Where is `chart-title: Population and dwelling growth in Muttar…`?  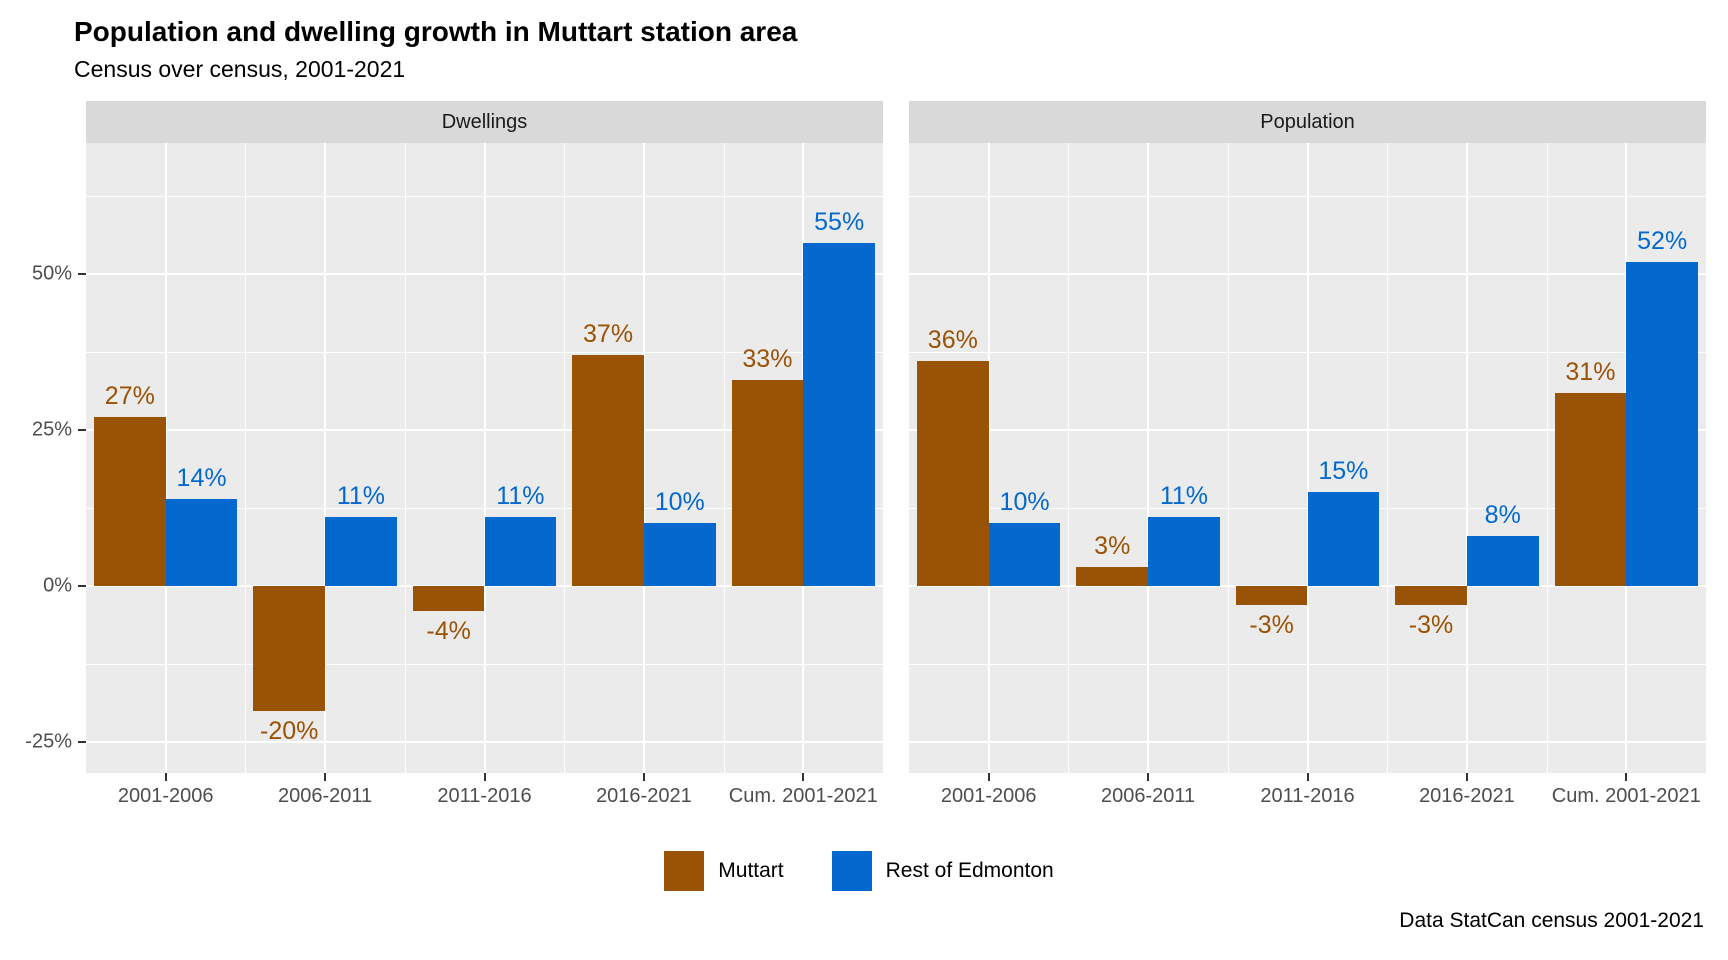
chart-title: Population and dwelling growth in Muttar… is located at coordinates (436, 31).